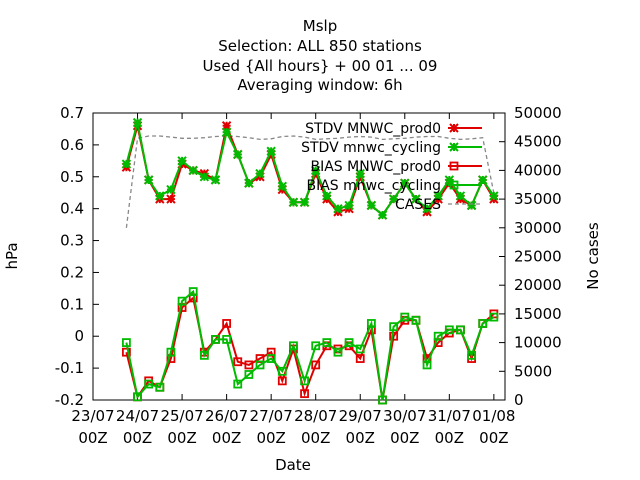  I want to click on y-tick-label: -0.2, so click(69, 400).